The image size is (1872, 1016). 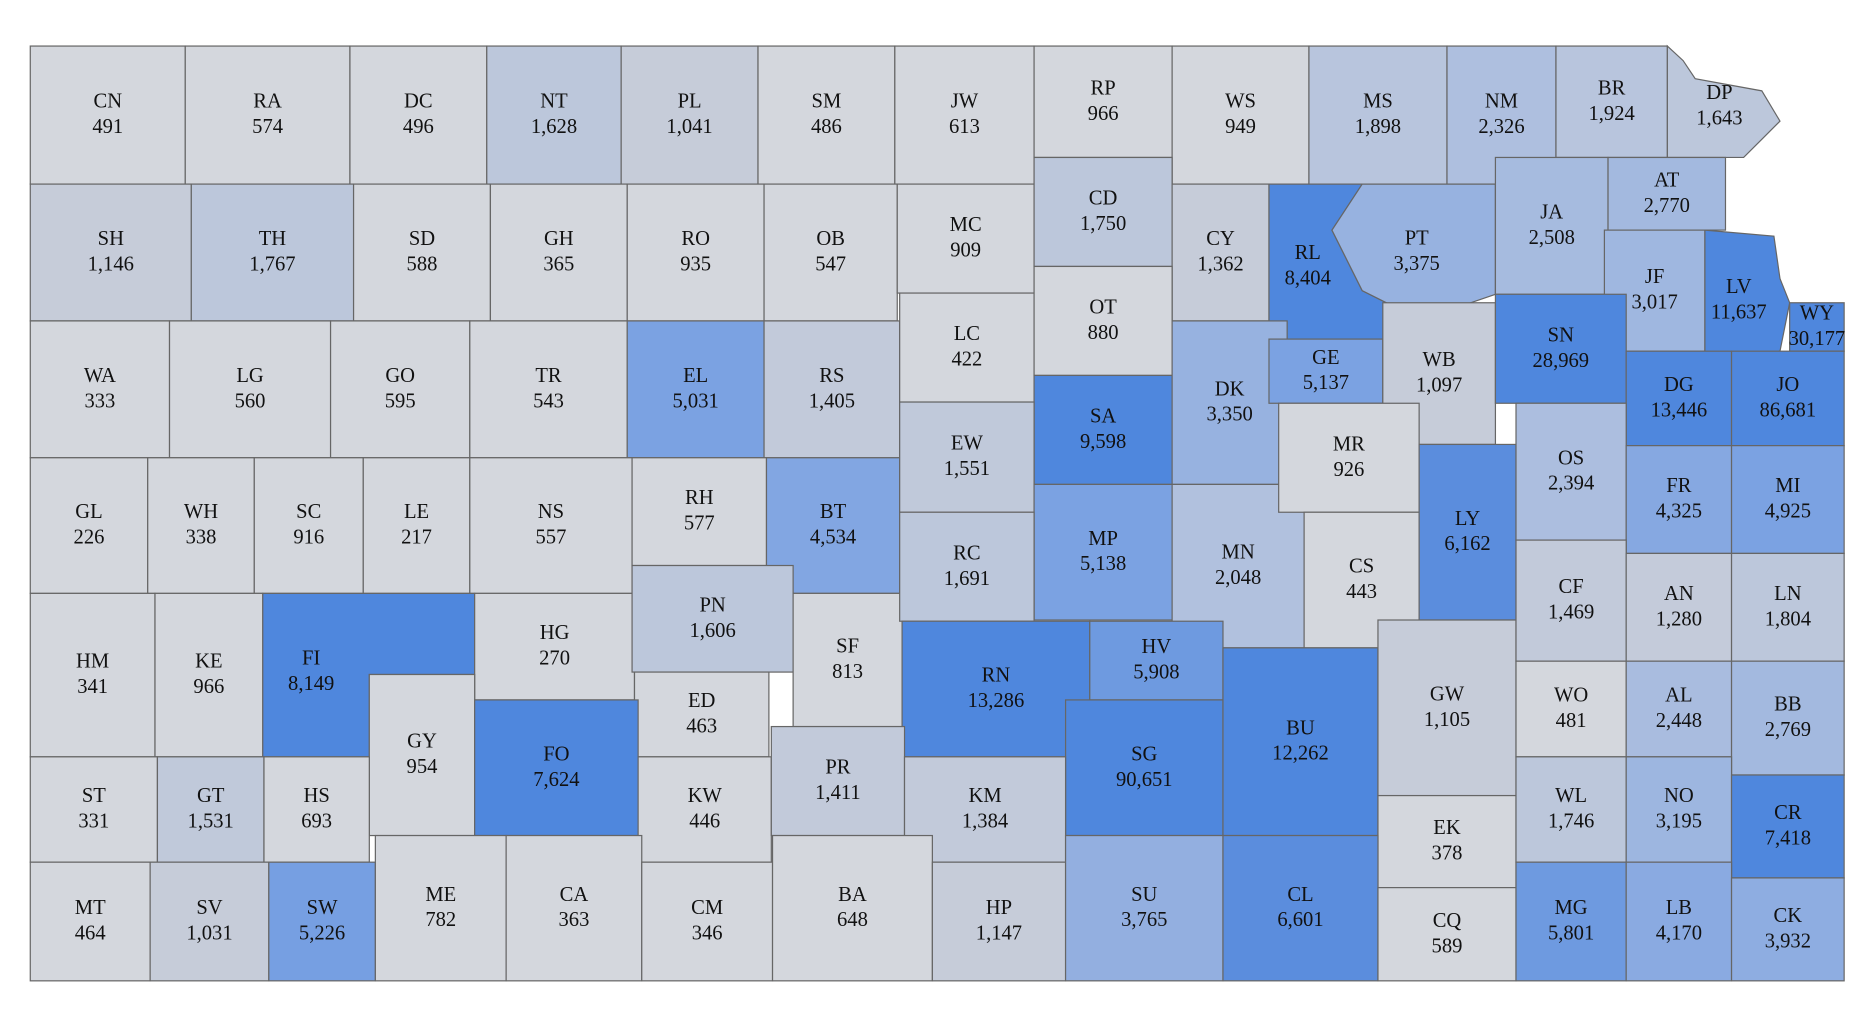 What do you see at coordinates (852, 920) in the screenshot?
I see `county-value: 648` at bounding box center [852, 920].